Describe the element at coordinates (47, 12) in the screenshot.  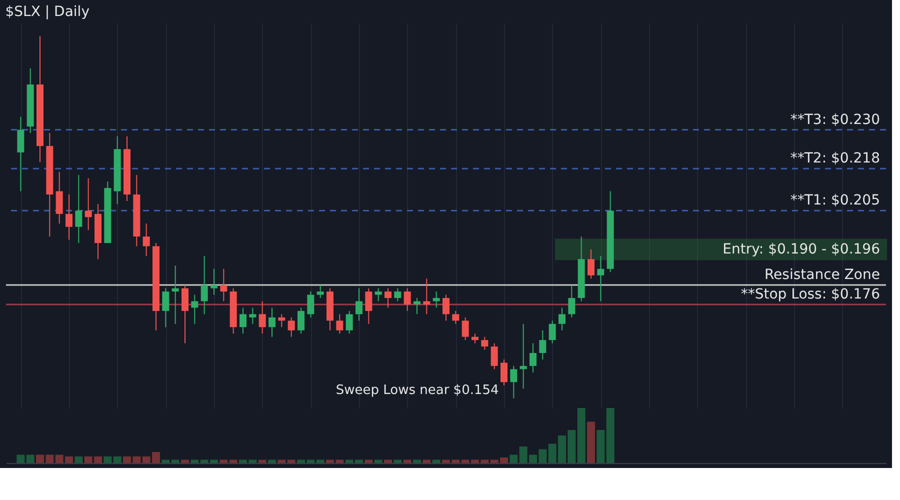
I see `chart-title: $SLX | Daily` at that location.